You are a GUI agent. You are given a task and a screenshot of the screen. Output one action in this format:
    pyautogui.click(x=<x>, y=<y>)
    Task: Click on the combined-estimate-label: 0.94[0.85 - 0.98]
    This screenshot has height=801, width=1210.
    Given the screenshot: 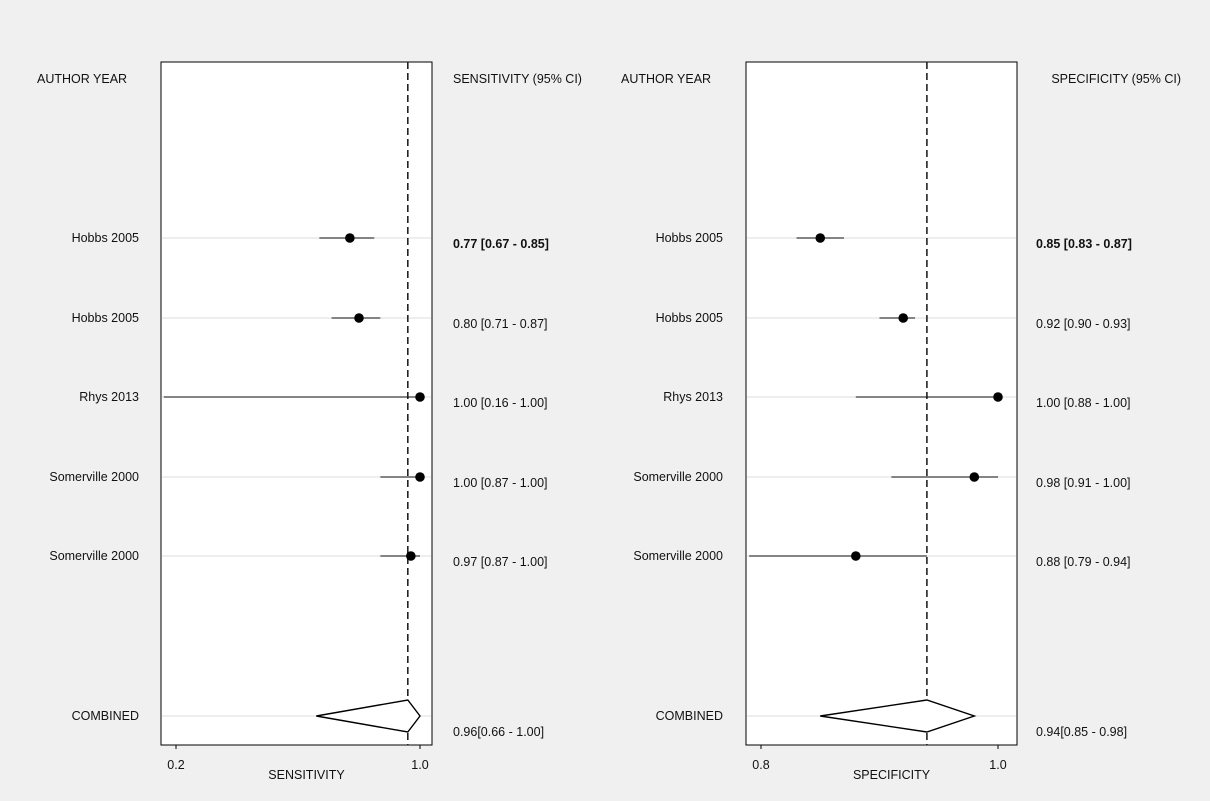 What is the action you would take?
    pyautogui.click(x=1081, y=732)
    